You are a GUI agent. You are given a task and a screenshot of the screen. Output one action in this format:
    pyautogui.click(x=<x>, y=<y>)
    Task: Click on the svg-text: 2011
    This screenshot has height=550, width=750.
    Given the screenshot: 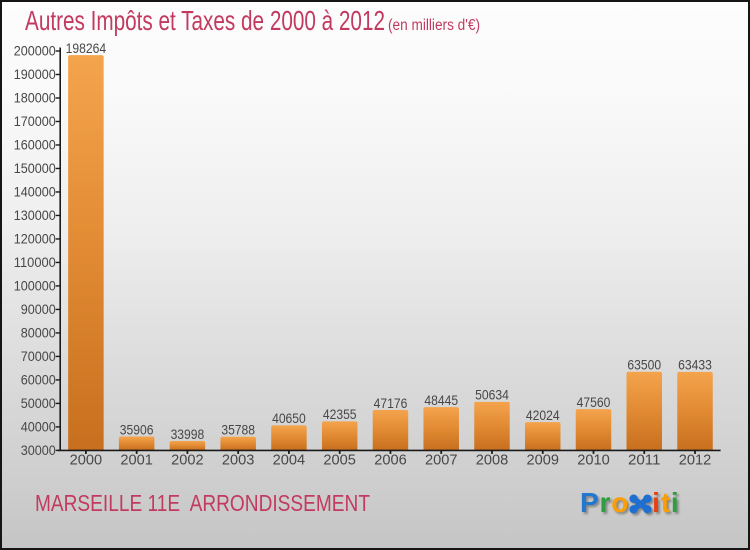 What is the action you would take?
    pyautogui.click(x=644, y=460)
    